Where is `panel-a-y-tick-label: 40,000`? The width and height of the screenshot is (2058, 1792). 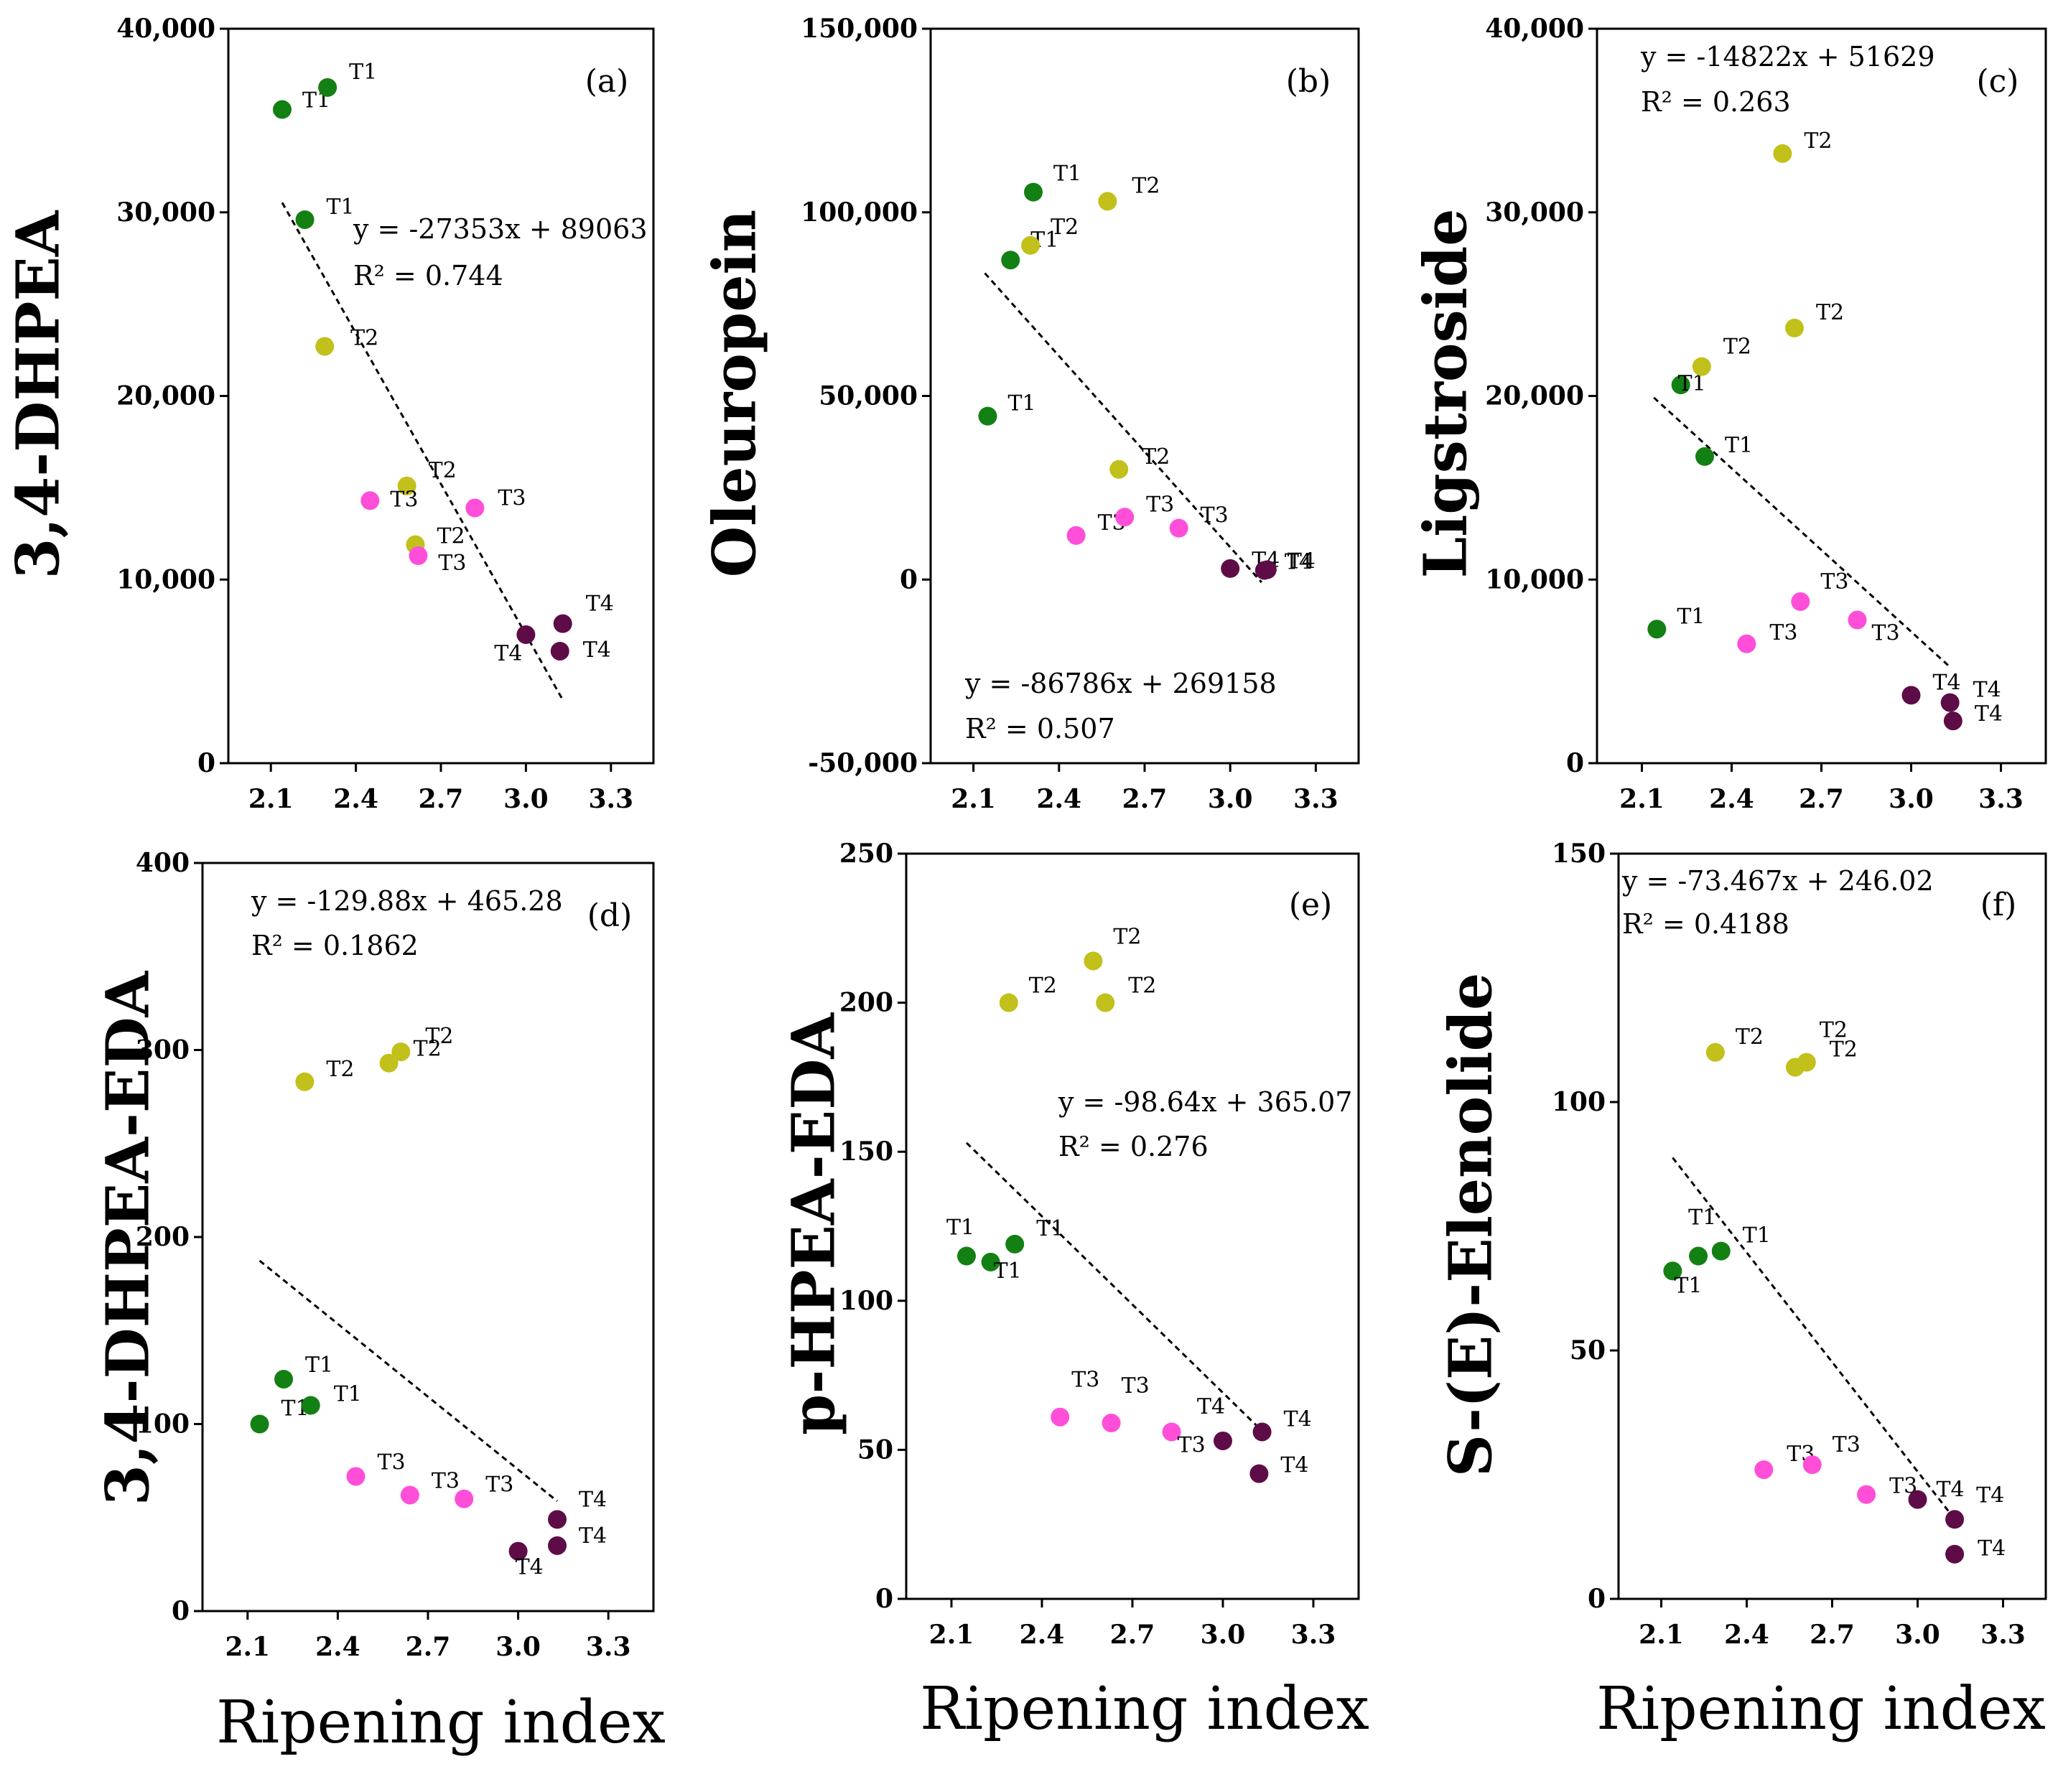 panel-a-y-tick-label: 40,000 is located at coordinates (165, 29).